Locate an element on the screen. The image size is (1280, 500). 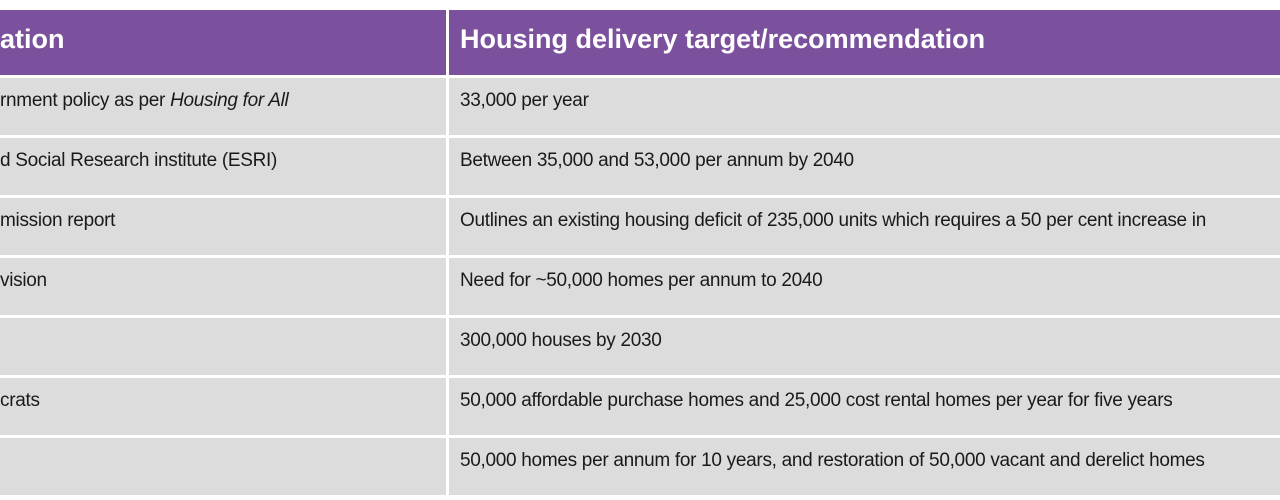
source-cell: vision is located at coordinates (223, 286).